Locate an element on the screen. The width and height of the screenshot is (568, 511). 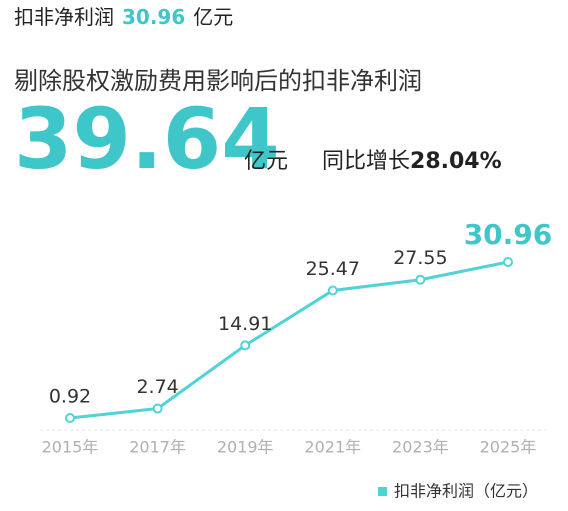
header-value: 30.96 is located at coordinates (153, 17).